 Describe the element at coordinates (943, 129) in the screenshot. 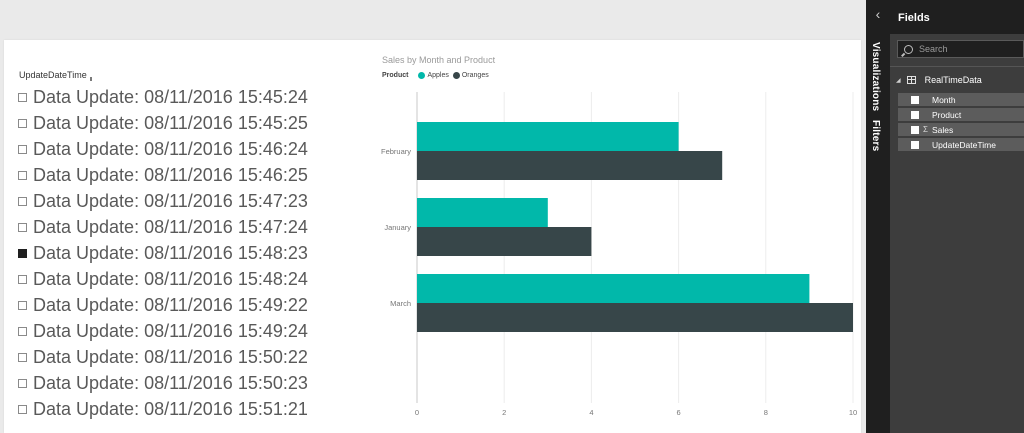

I see `field-label: Sales` at that location.